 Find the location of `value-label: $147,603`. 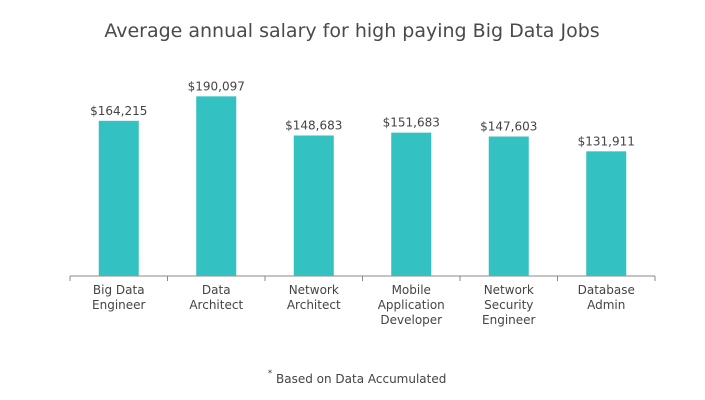

value-label: $147,603 is located at coordinates (508, 127).